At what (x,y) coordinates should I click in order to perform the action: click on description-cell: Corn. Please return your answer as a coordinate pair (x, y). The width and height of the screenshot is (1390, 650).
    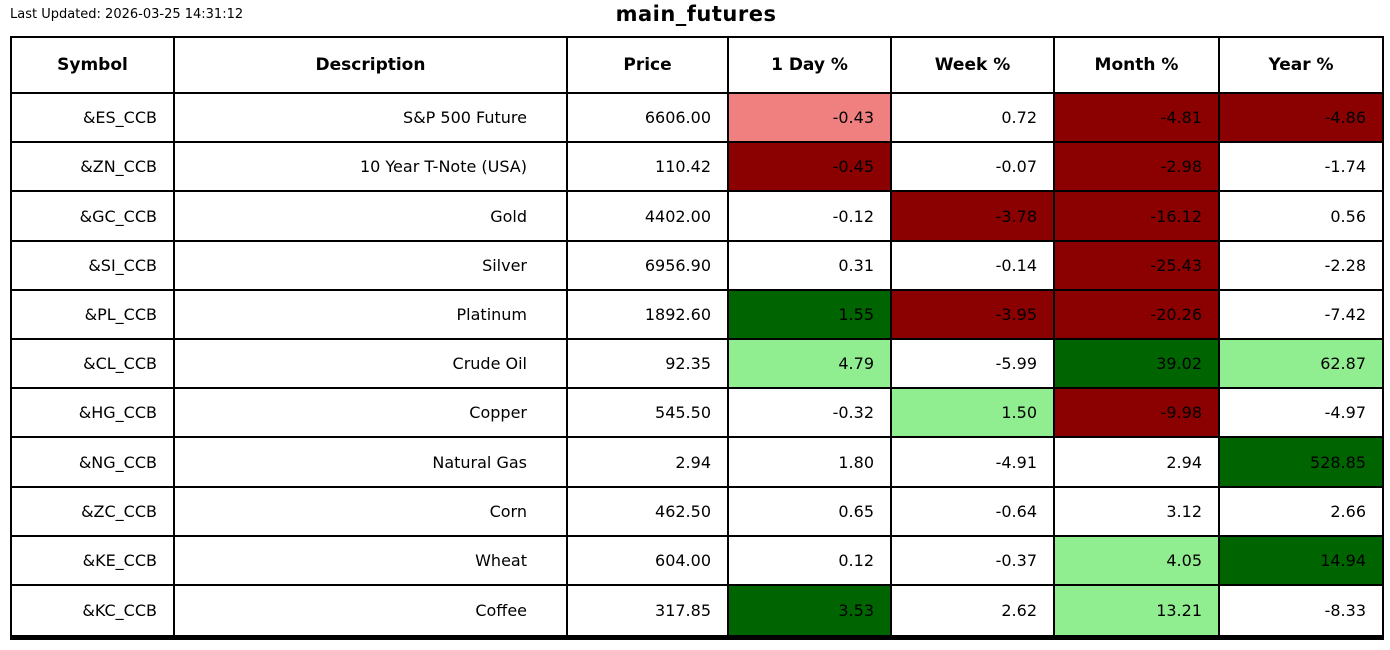
    Looking at the image, I should click on (370, 511).